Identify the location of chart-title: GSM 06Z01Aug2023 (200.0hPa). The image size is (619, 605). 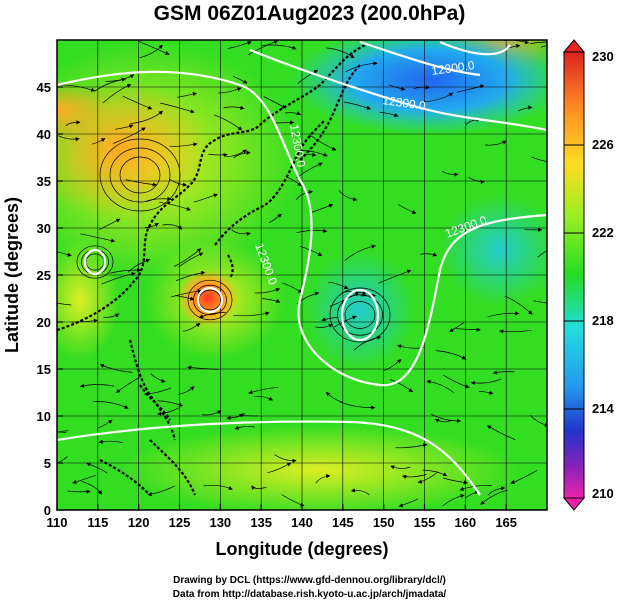
(309, 13).